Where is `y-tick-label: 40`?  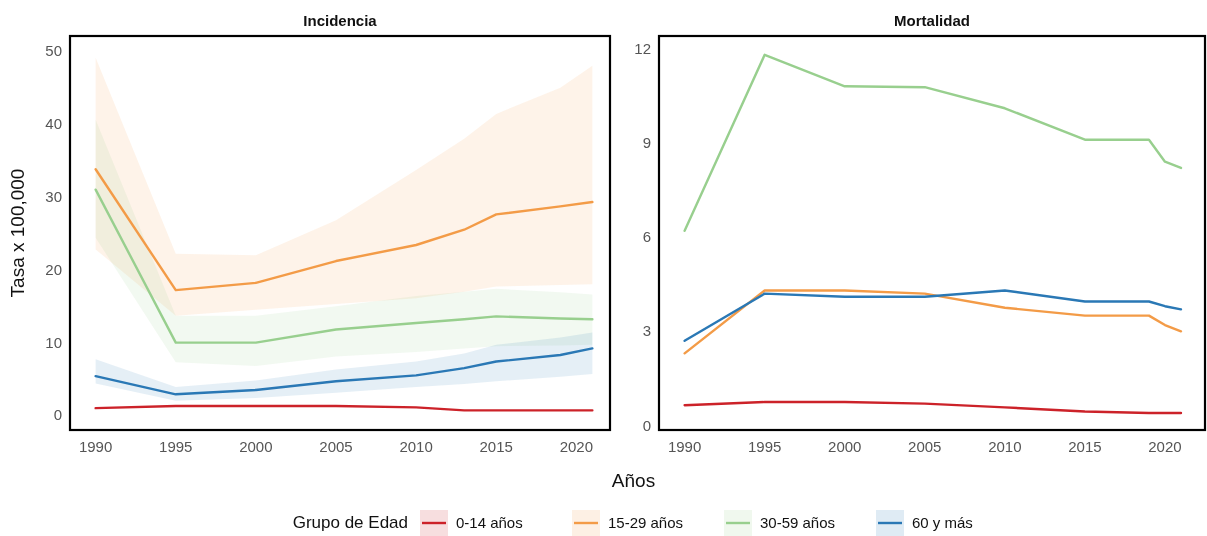
y-tick-label: 40 is located at coordinates (53, 124).